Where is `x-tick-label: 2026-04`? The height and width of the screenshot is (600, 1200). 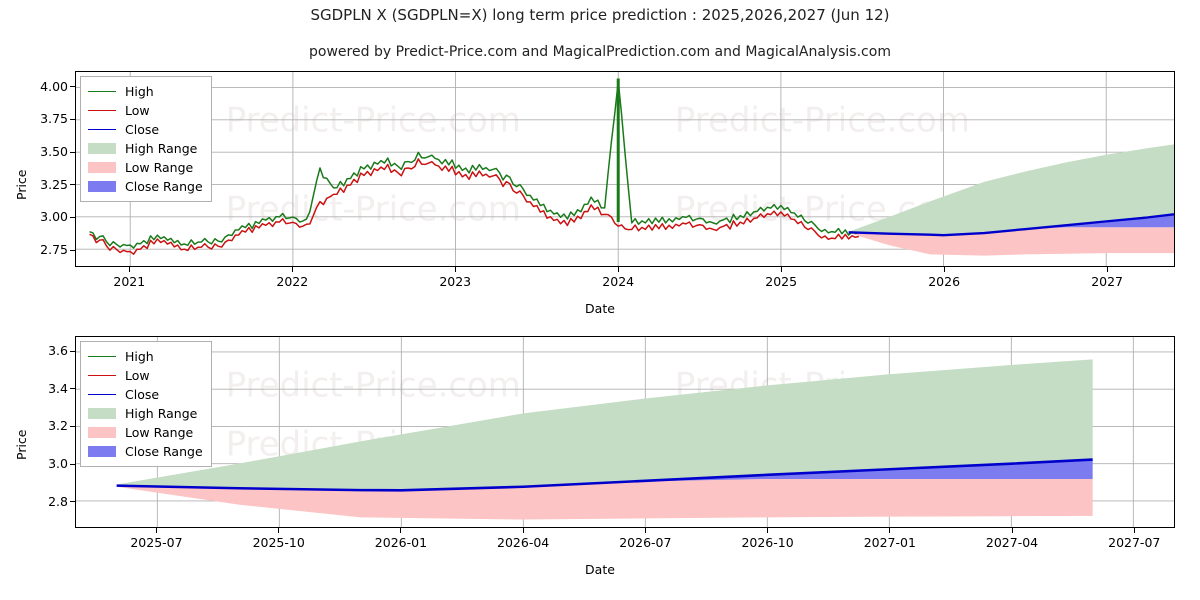
x-tick-label: 2026-04 is located at coordinates (523, 542).